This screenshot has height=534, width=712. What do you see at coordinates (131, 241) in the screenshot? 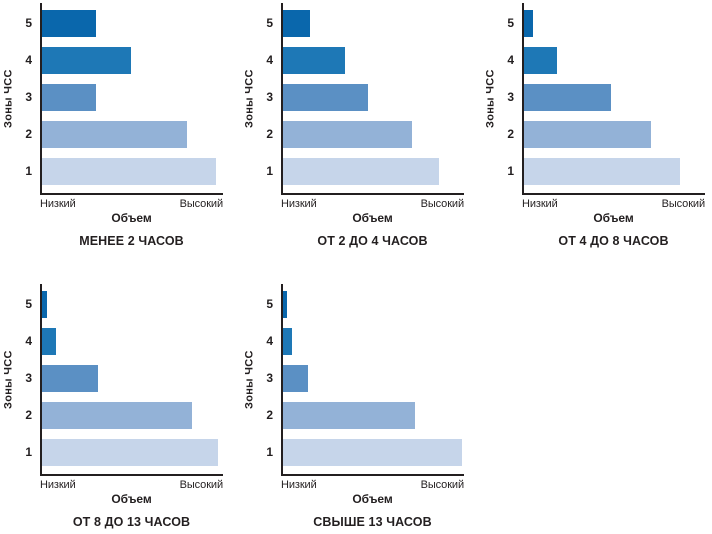
I see `chart-title: МЕНЕЕ 2 ЧАСОВ` at bounding box center [131, 241].